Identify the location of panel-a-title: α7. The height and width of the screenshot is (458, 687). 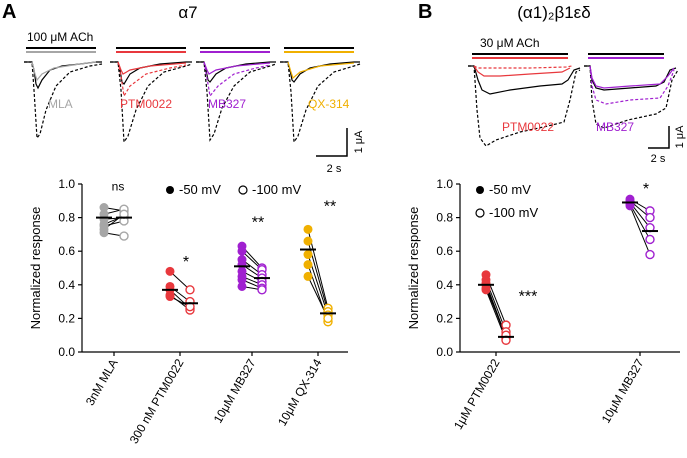
(187, 12).